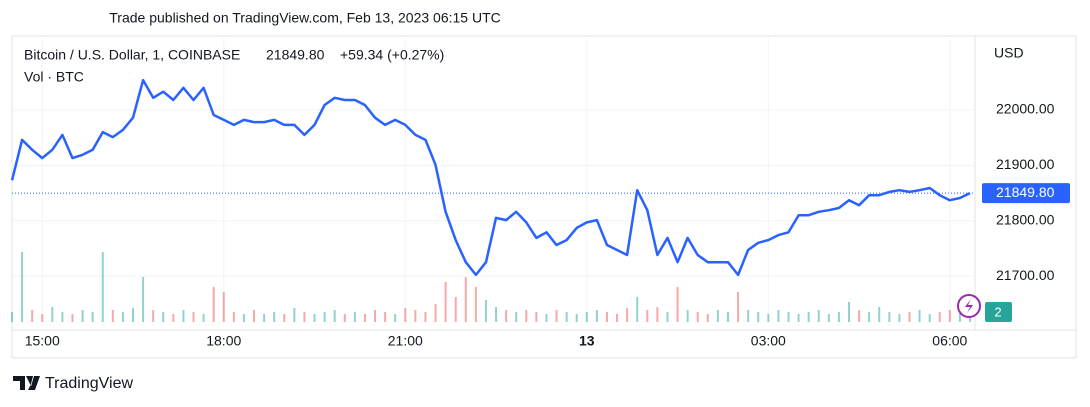  I want to click on y-tick-label: 21800.00, so click(1025, 219).